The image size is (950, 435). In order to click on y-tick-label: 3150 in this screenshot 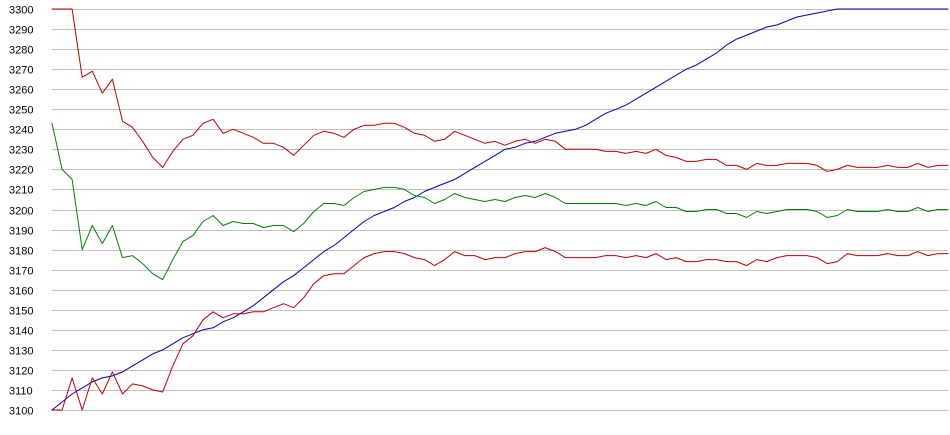, I will do `click(21, 312)`.